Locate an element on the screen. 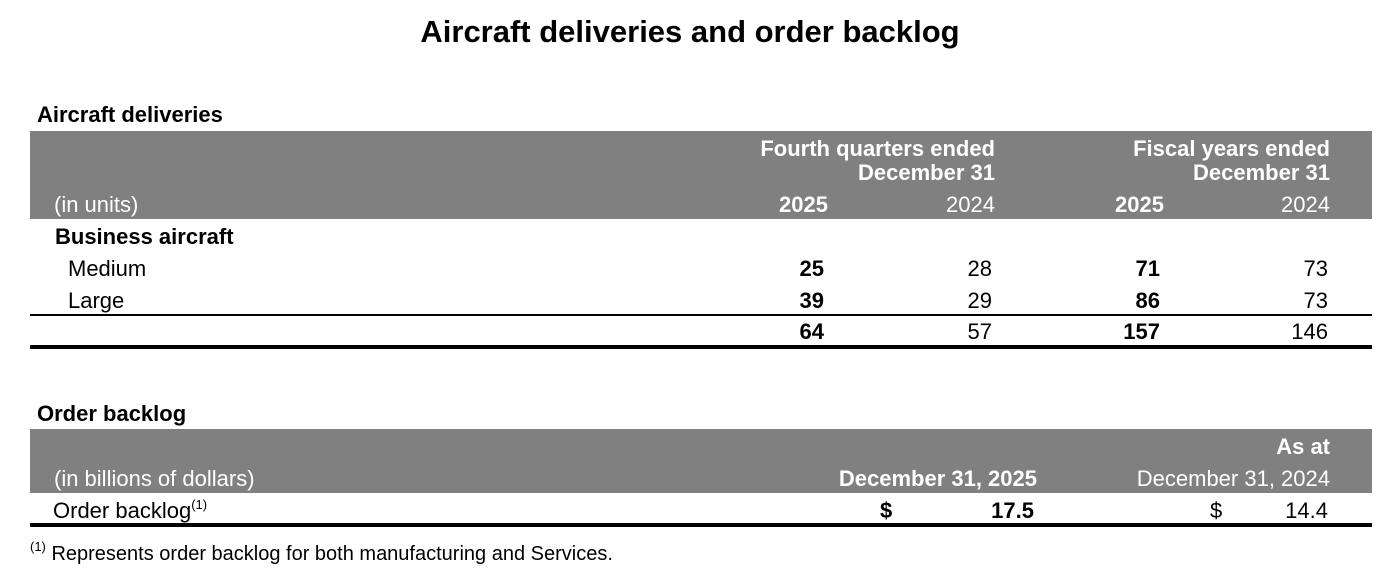 This screenshot has width=1380, height=580. total-q-2024: 57 is located at coordinates (979, 331).